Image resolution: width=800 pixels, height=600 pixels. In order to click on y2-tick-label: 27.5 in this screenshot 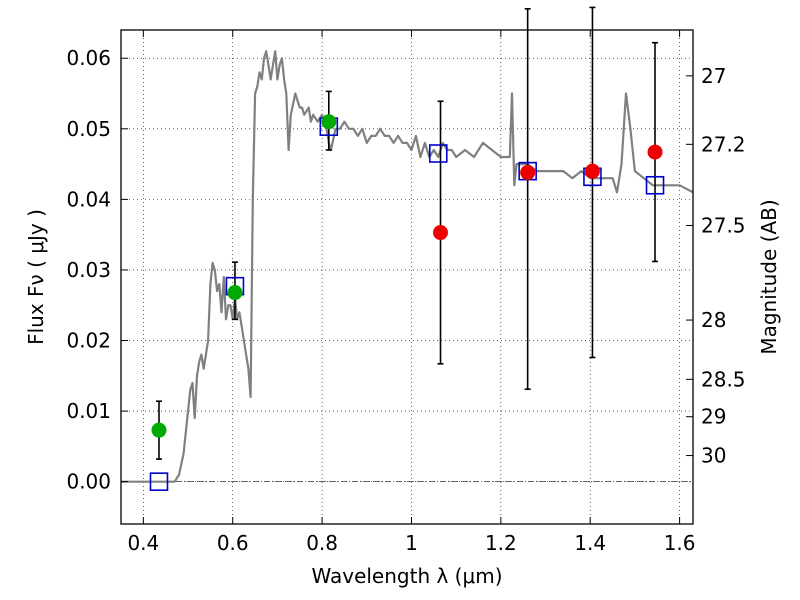, I will do `click(723, 225)`.